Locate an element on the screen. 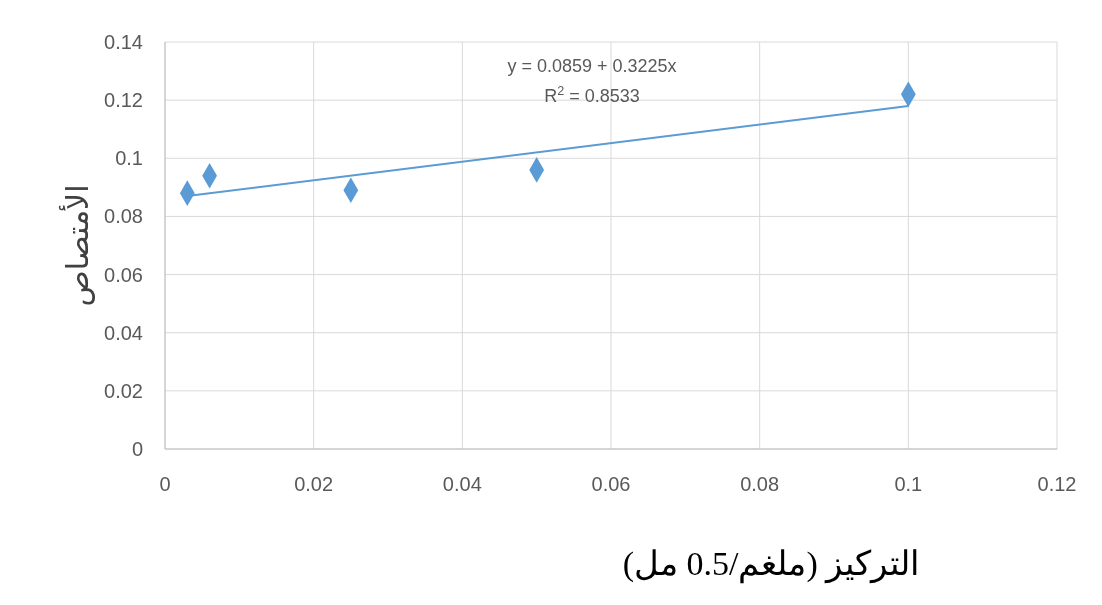 The image size is (1102, 605). x-axis-title: التركيز (ملغم/0.5 مل) is located at coordinates (771, 564).